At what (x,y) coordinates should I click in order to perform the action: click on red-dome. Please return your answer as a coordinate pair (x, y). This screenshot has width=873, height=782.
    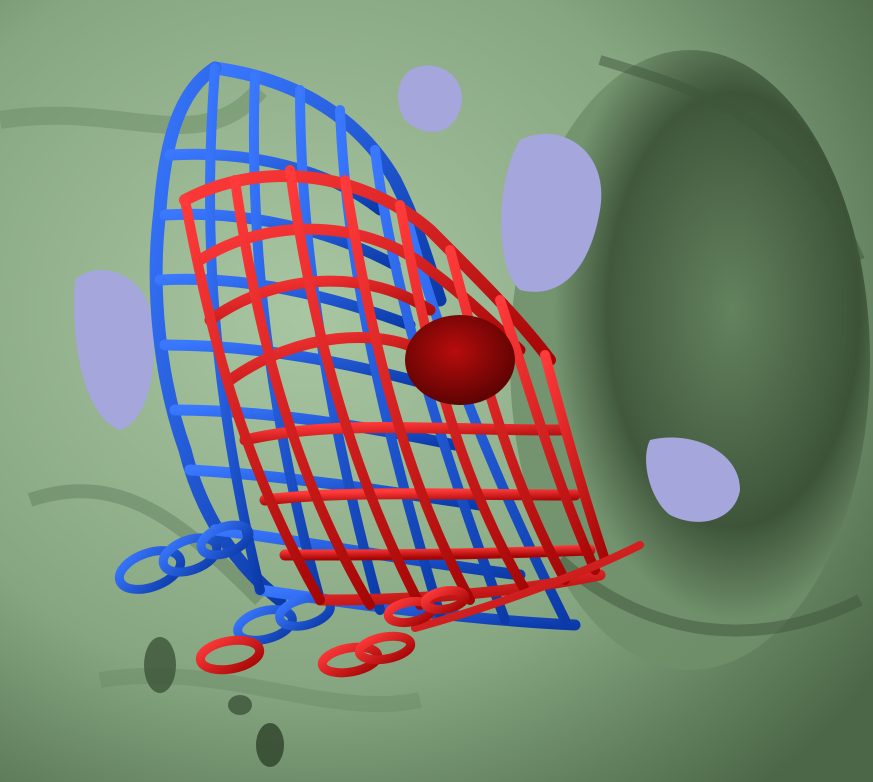
    Looking at the image, I should click on (460, 360).